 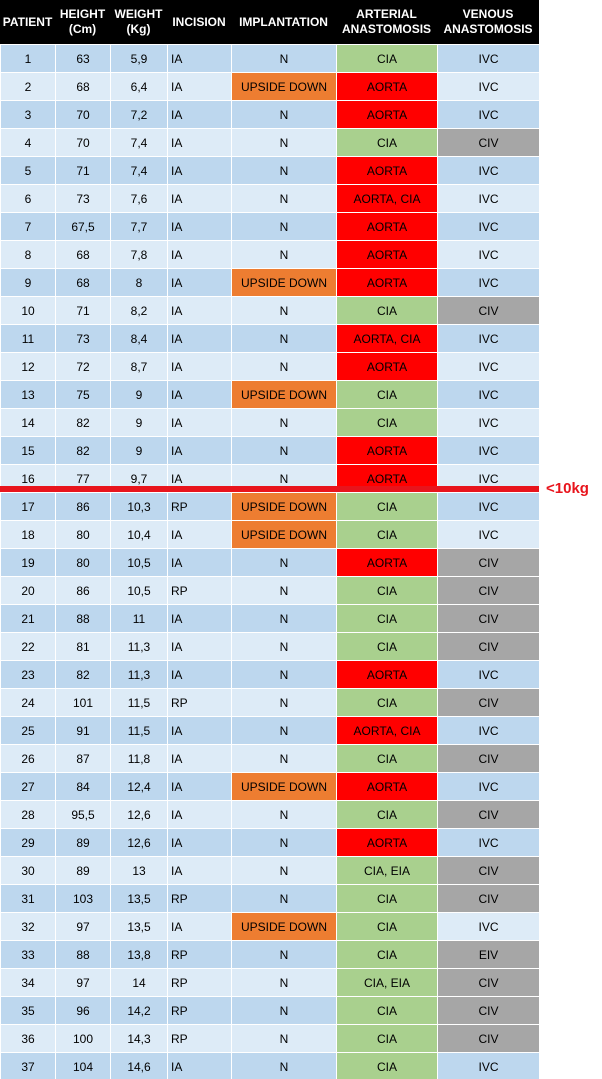 What do you see at coordinates (139, 814) in the screenshot?
I see `table-cell: 12,6` at bounding box center [139, 814].